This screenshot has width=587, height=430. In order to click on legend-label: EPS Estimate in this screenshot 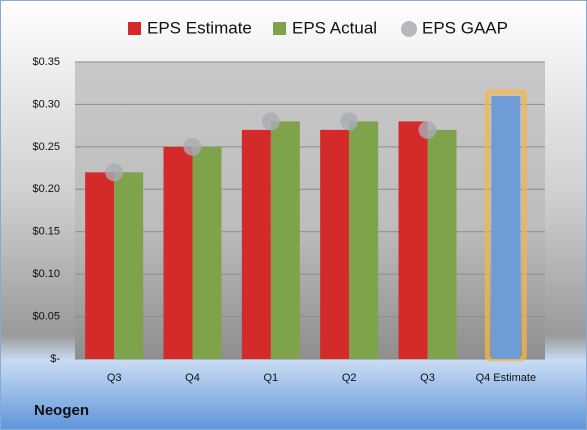, I will do `click(199, 27)`.